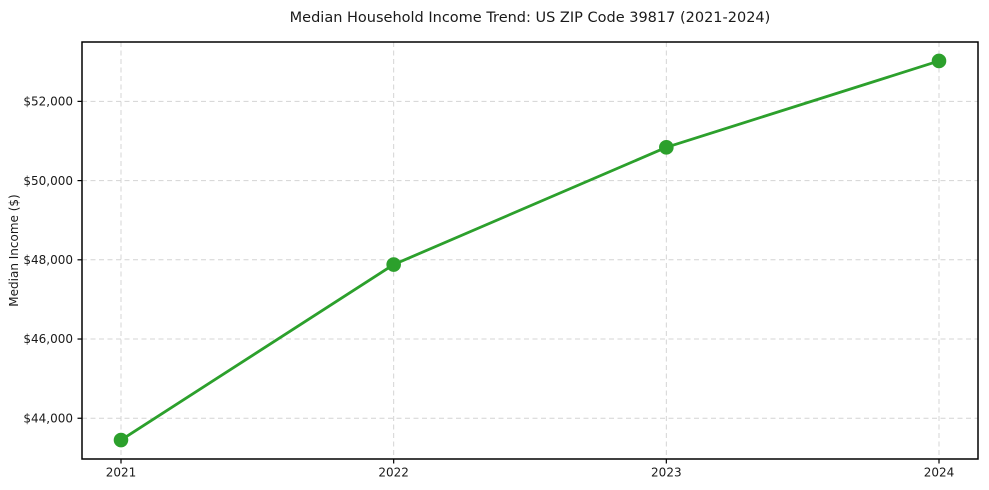 The image size is (989, 490). What do you see at coordinates (48, 102) in the screenshot?
I see `y-tick-label: $52,000` at bounding box center [48, 102].